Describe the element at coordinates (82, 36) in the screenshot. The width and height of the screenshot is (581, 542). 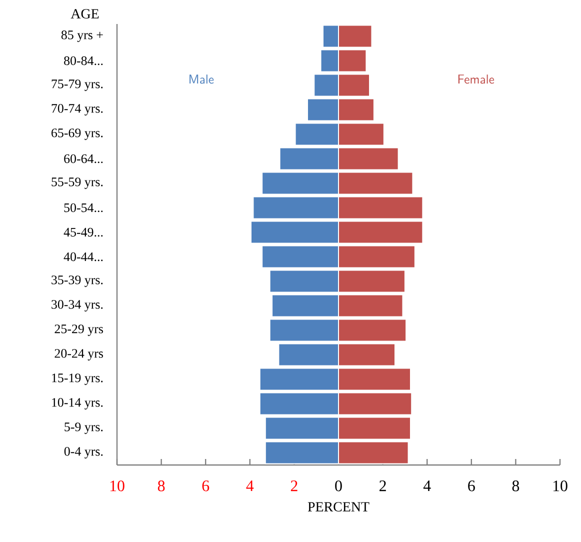
I see `y-tick-label: 85 yrs +` at that location.